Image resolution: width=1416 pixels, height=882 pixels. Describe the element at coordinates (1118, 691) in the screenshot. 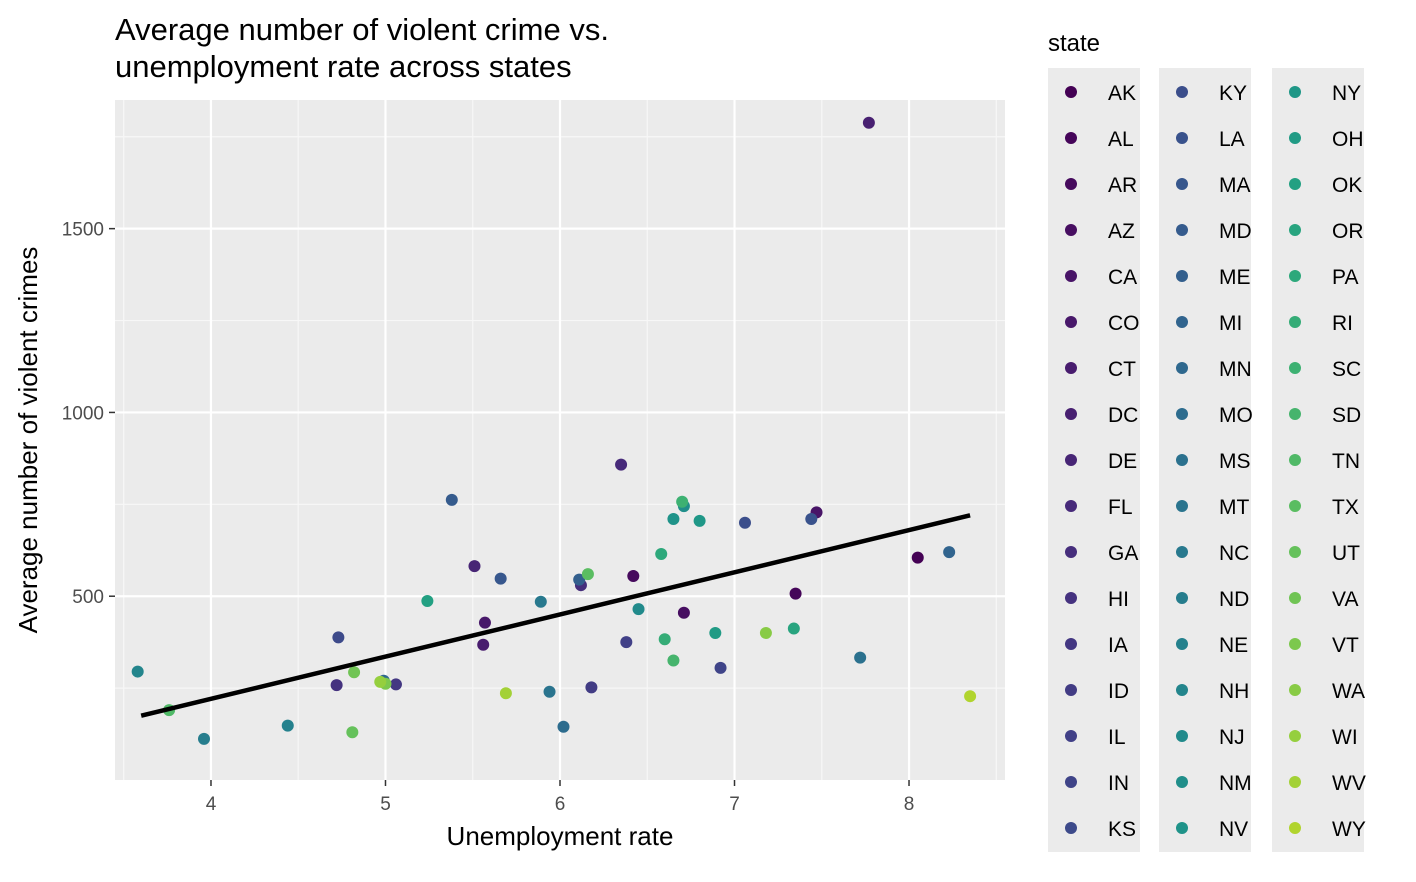

I see `legend-label-id: ID` at that location.